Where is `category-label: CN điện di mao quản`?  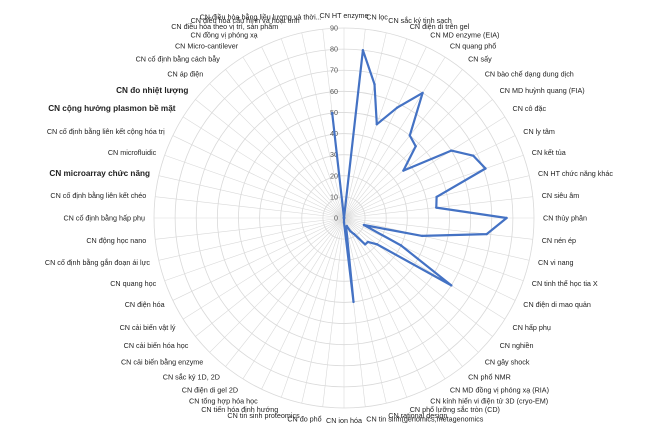 category-label: CN điện di mao quản is located at coordinates (557, 304).